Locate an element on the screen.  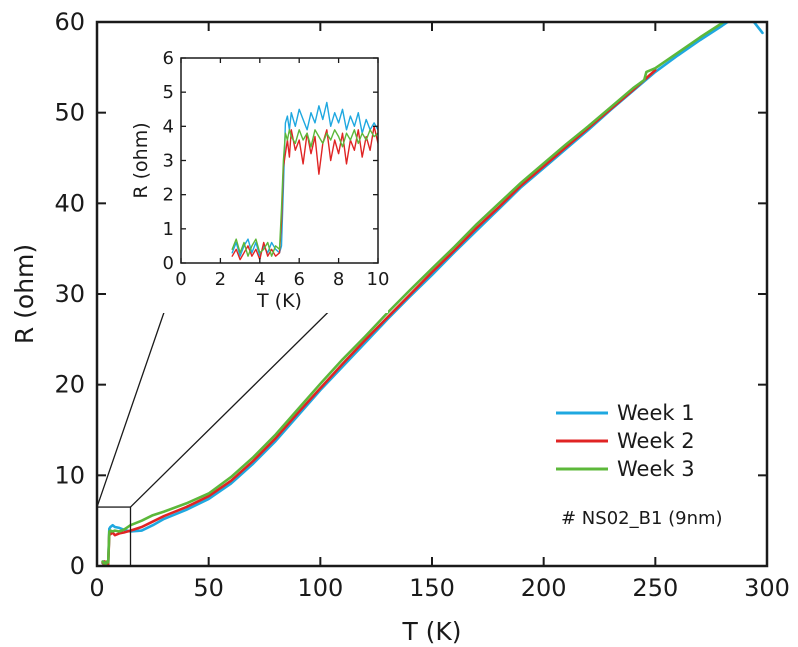
main-y-tick-label: 10 is located at coordinates (69, 475).